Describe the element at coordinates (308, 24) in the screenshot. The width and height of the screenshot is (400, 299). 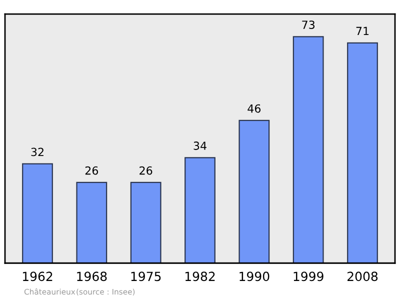
I see `data-label: 73` at that location.